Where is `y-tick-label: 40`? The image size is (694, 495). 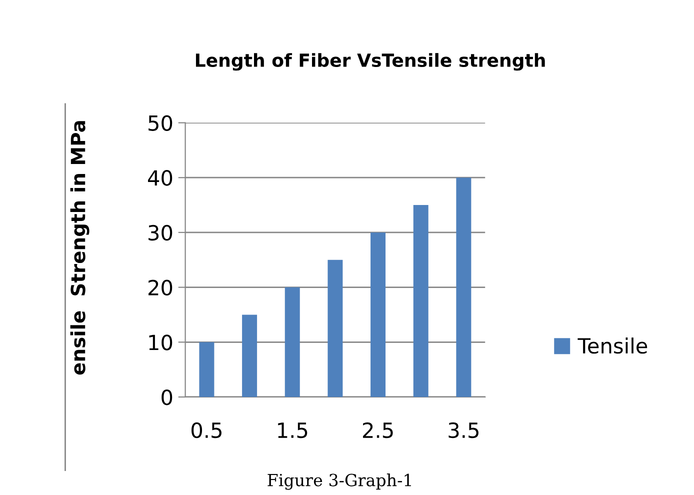
y-tick-label: 40 is located at coordinates (160, 178).